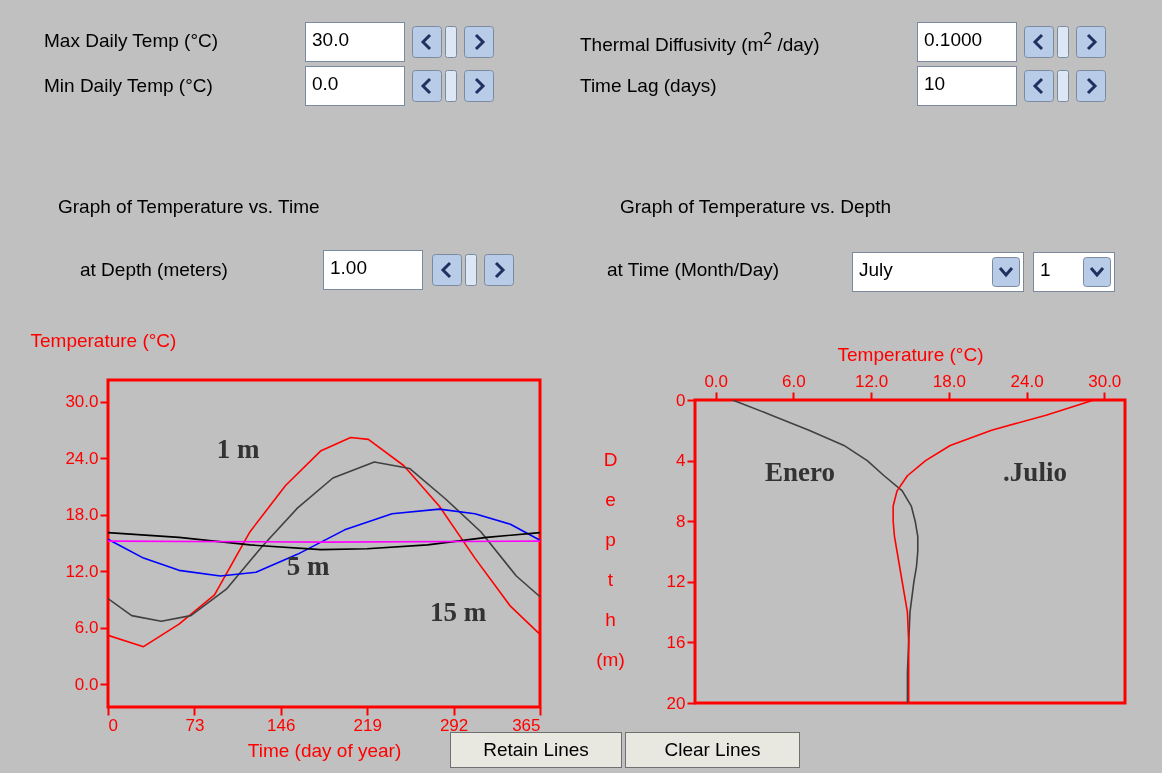  Describe the element at coordinates (1074, 272) in the screenshot. I see `text: 1` at that location.